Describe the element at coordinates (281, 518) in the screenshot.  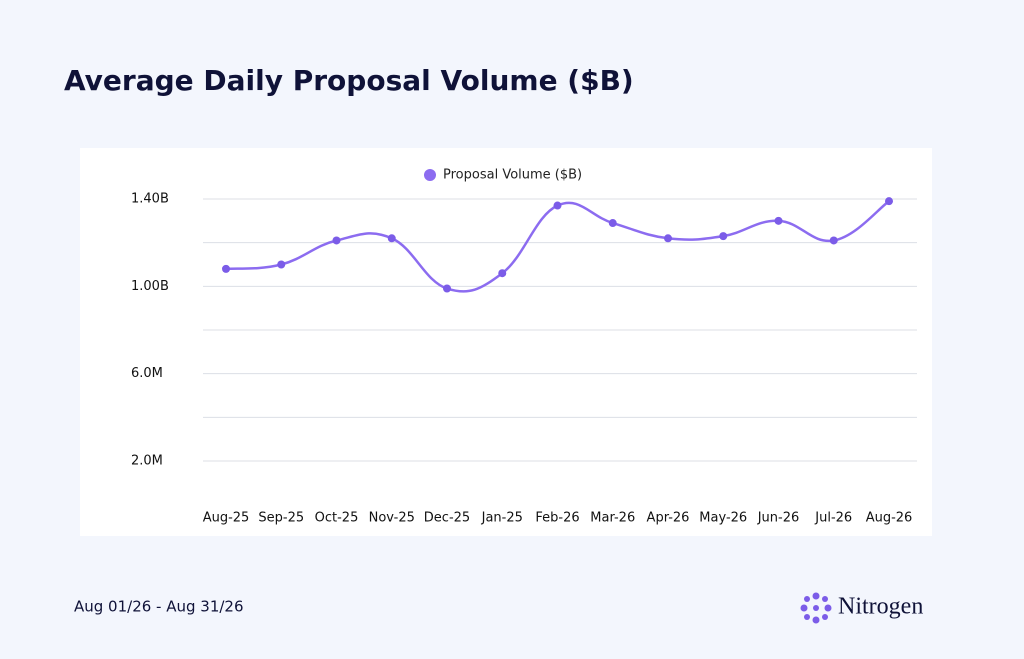
I see `x-tick-label: Sep-25` at that location.